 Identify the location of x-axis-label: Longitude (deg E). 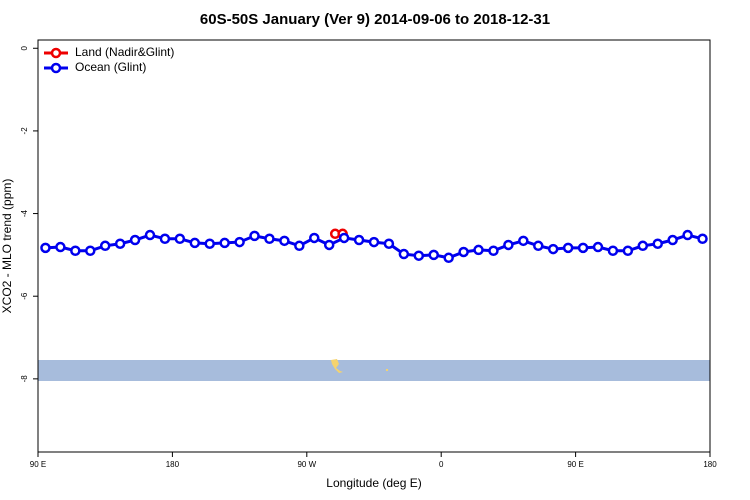
(373, 483).